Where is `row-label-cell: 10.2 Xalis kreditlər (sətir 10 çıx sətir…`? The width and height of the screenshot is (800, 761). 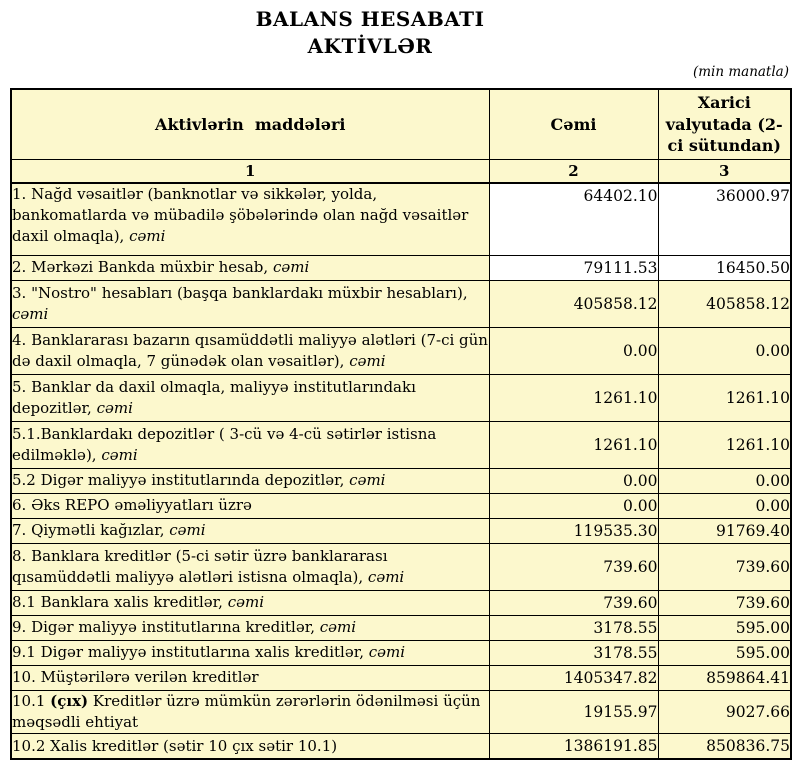
row-label-cell: 10.2 Xalis kreditlər (sətir 10 çıx sətir… is located at coordinates (250, 746).